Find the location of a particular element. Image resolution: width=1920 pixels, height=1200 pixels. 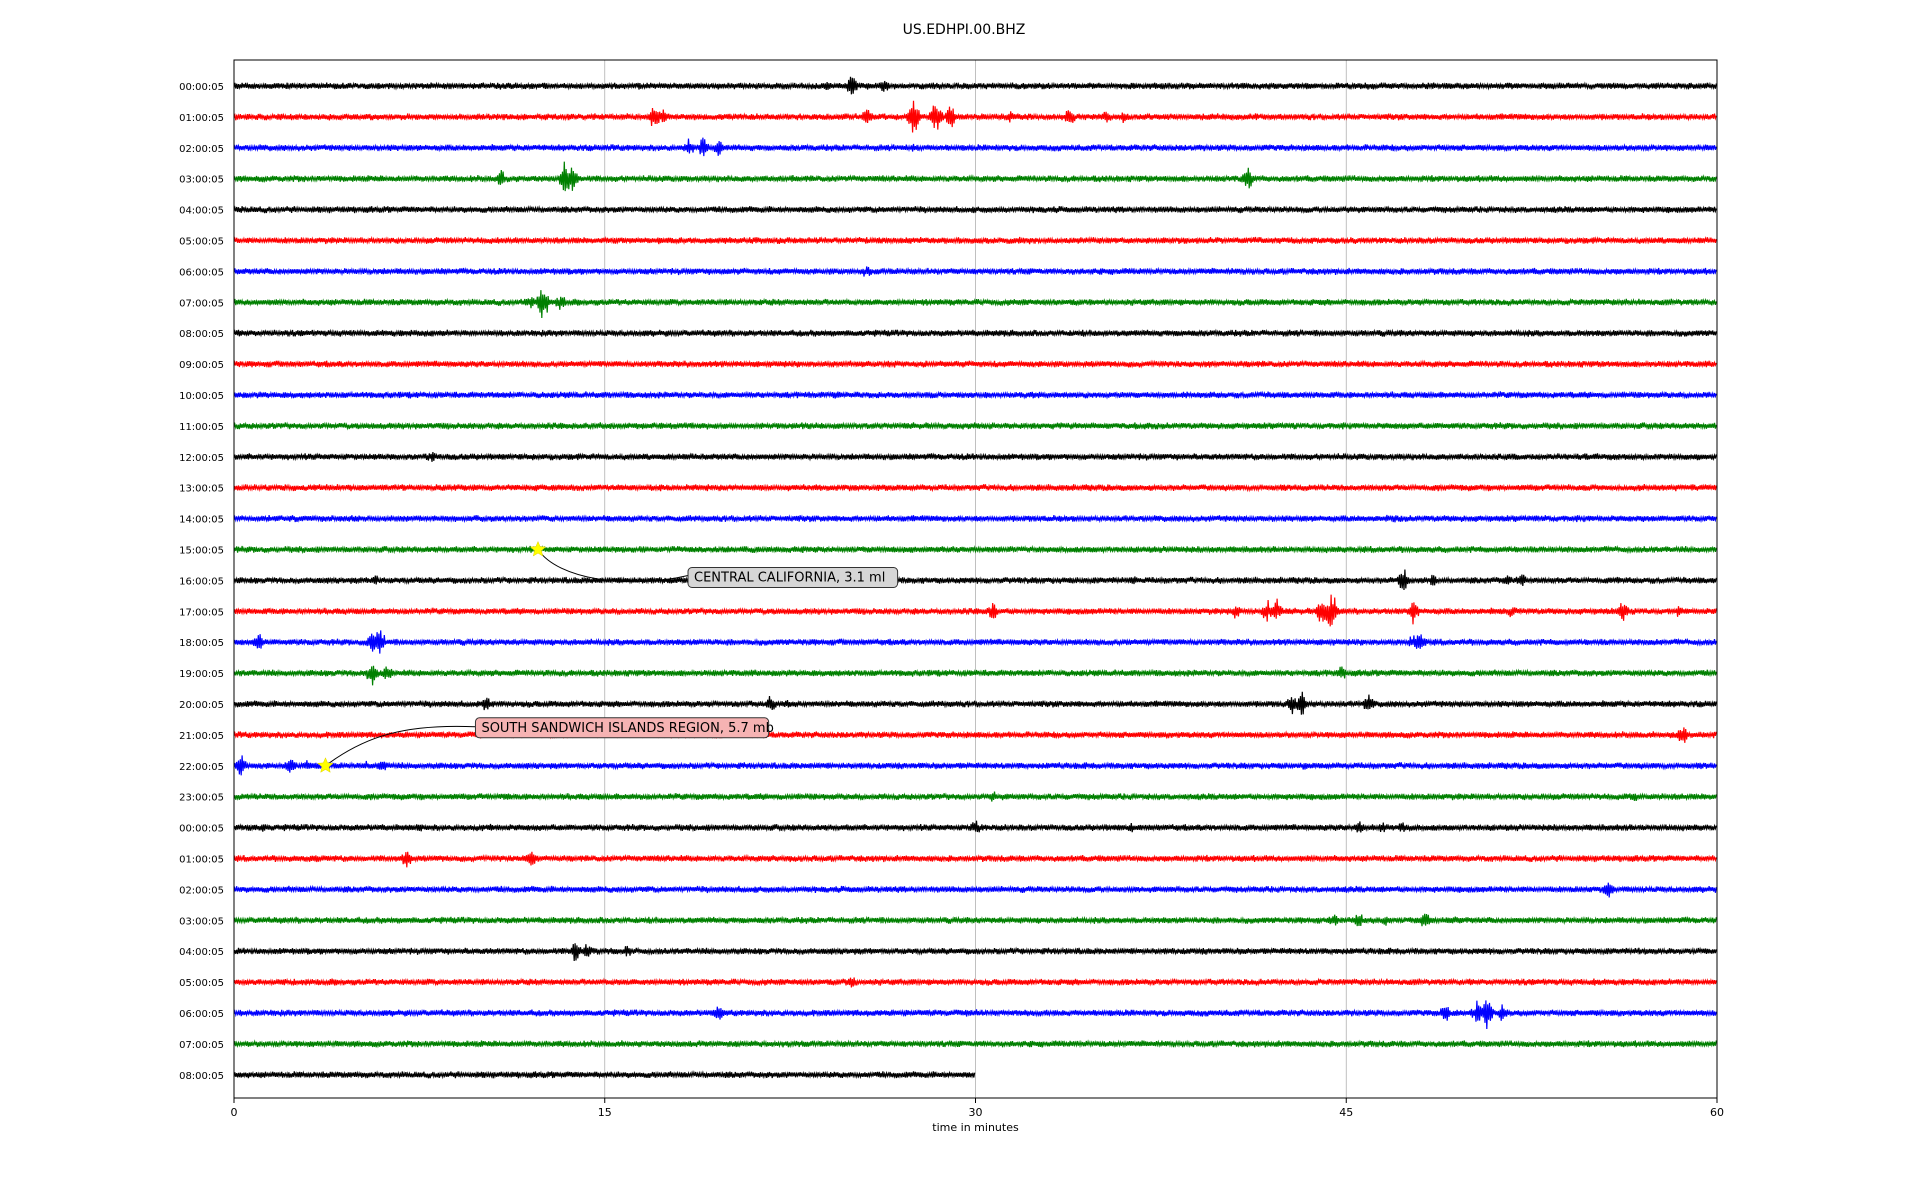

x-tick-label: 60 is located at coordinates (1717, 1112).